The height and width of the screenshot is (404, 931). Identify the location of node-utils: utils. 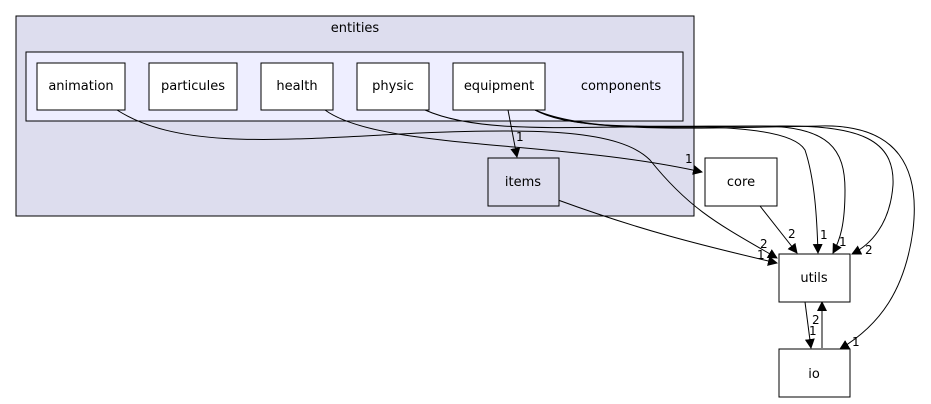
(814, 278).